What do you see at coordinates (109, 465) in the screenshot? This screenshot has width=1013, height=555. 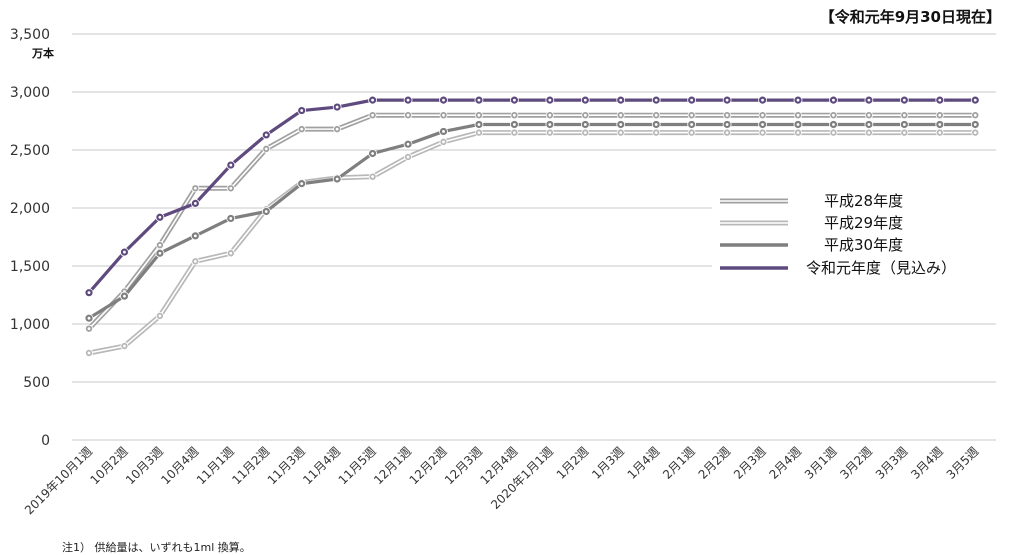 I see `x-tick-label: 10月2週` at bounding box center [109, 465].